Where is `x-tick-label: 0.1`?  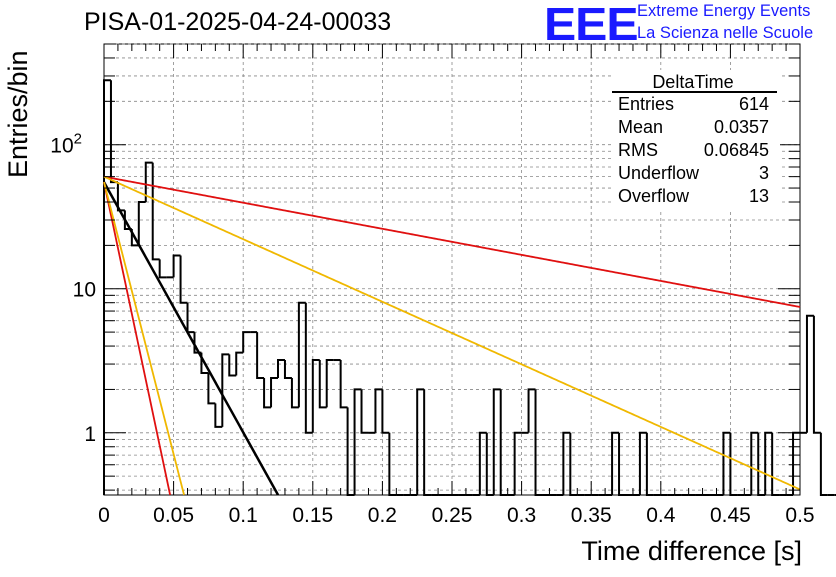
x-tick-label: 0.1 is located at coordinates (243, 515).